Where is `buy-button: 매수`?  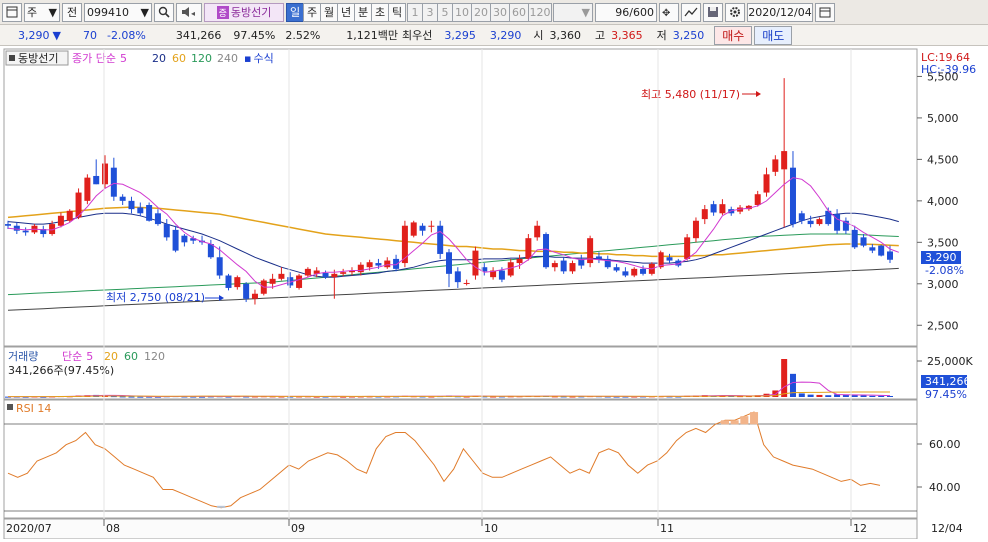 buy-button: 매수 is located at coordinates (733, 35).